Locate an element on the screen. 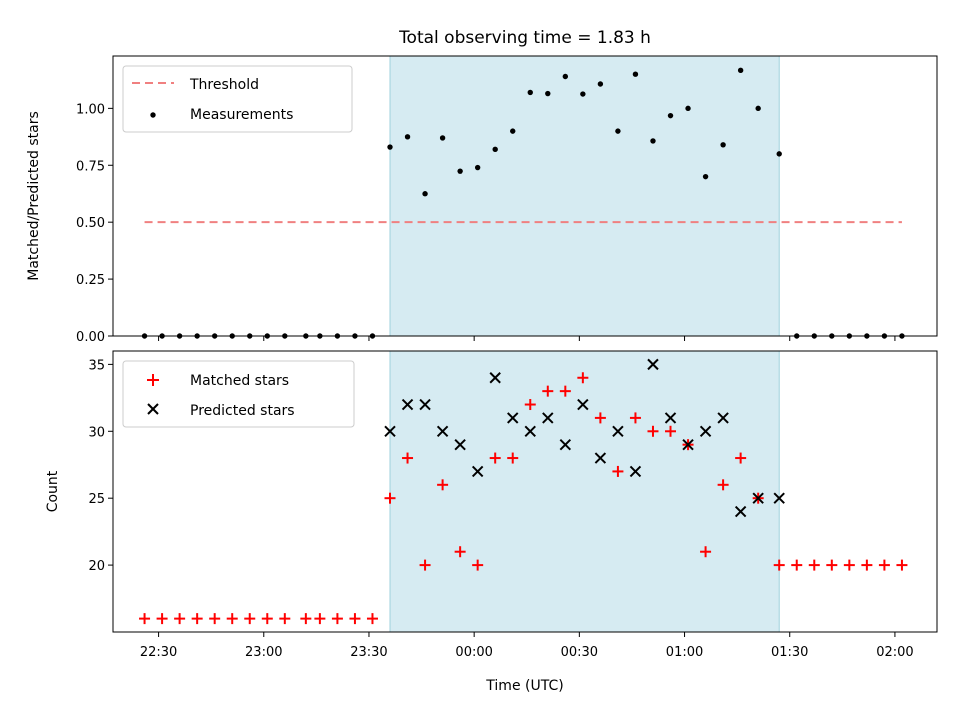 The height and width of the screenshot is (720, 960). bottom-x-tick-label: 01:00 is located at coordinates (684, 652).